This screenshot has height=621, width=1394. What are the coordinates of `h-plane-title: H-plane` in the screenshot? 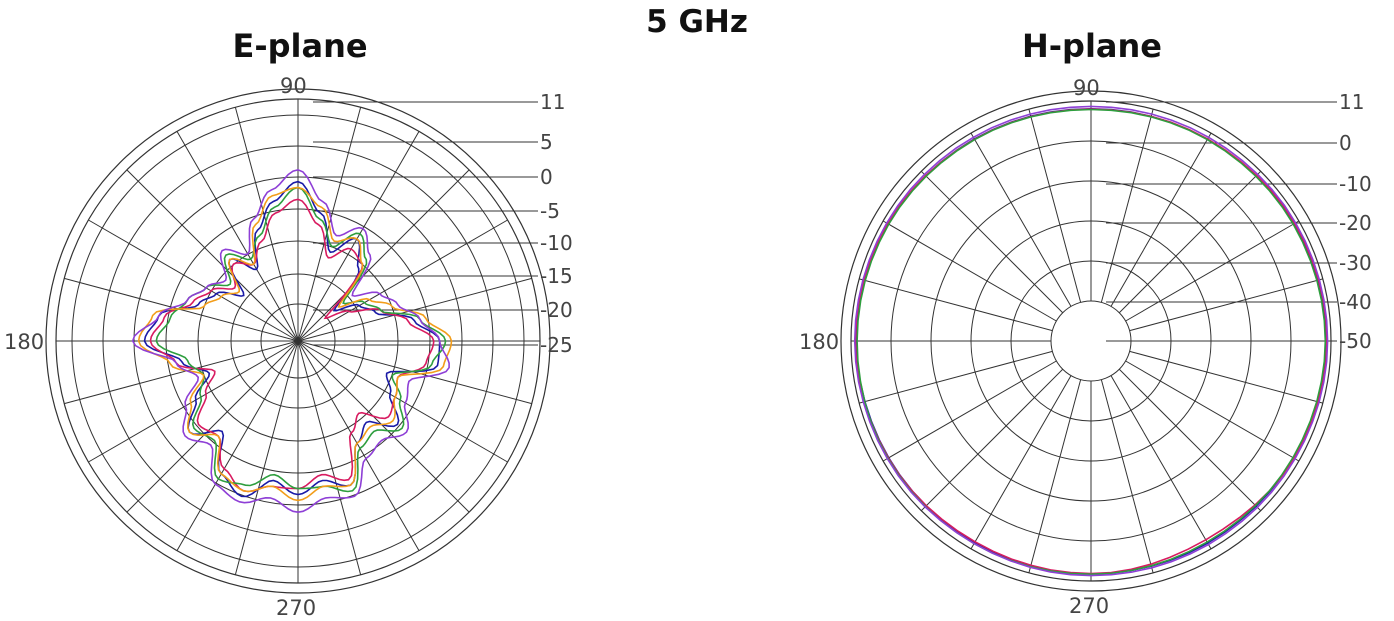 It's located at (1091, 46).